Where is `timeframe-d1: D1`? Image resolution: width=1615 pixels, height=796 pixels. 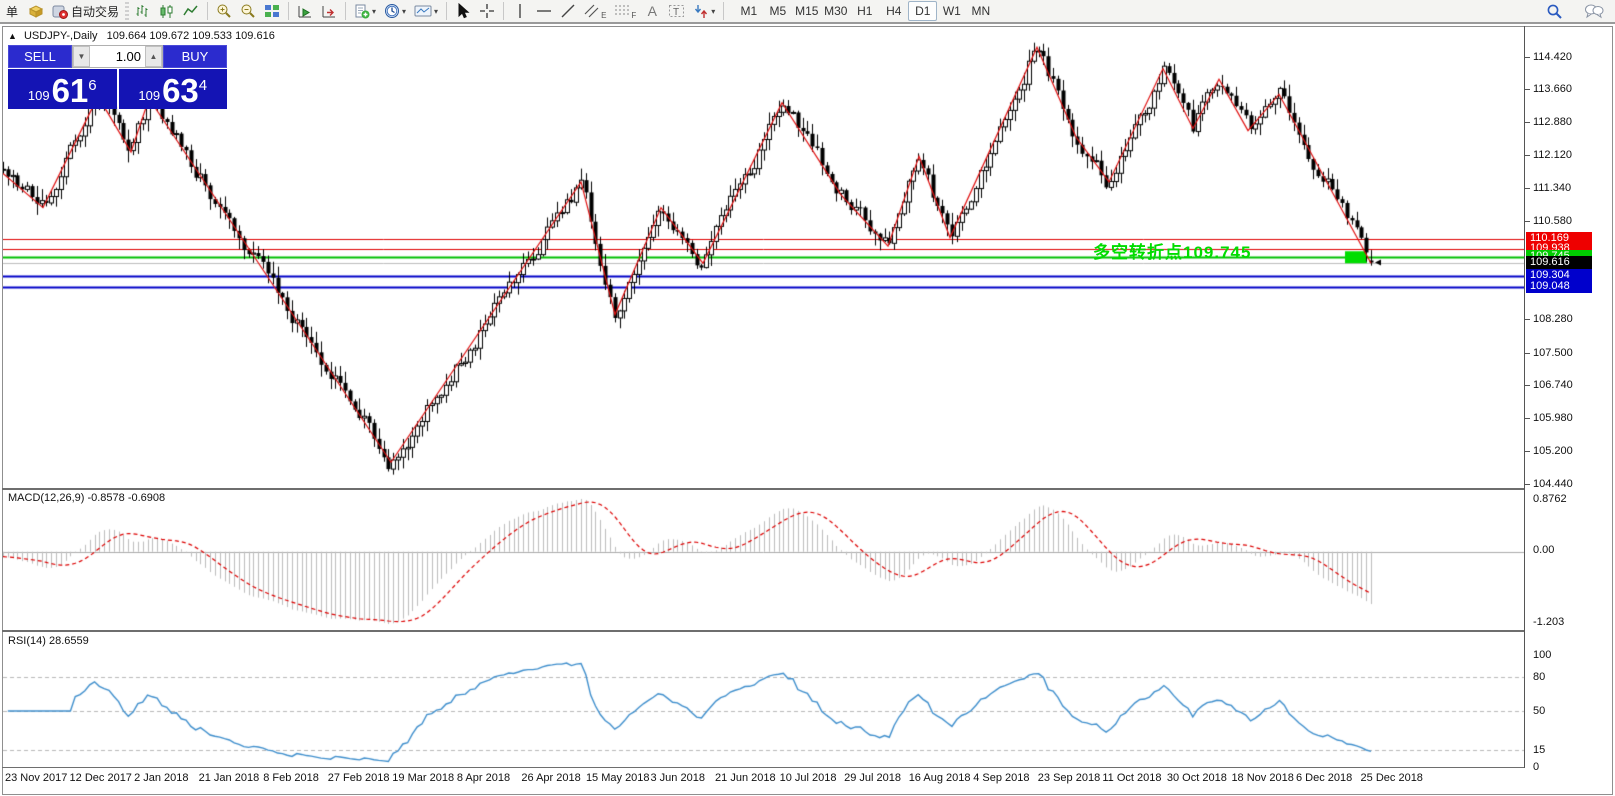
timeframe-d1: D1 is located at coordinates (923, 11).